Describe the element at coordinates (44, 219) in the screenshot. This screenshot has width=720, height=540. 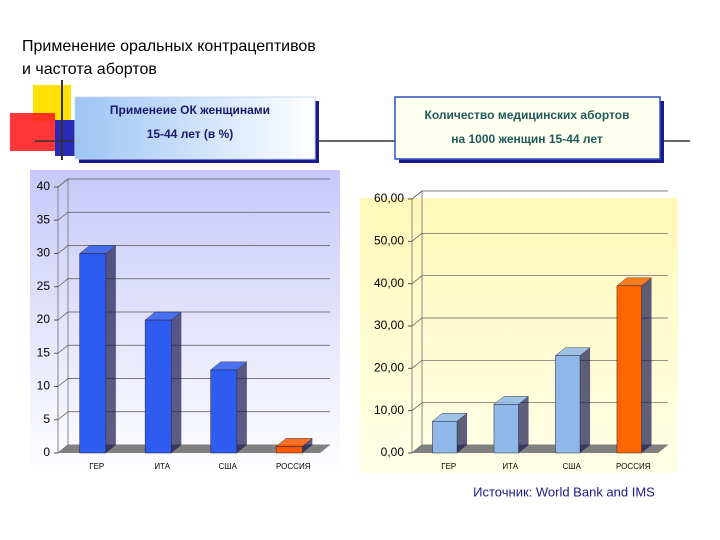
I see `y-tick-label: 35` at that location.